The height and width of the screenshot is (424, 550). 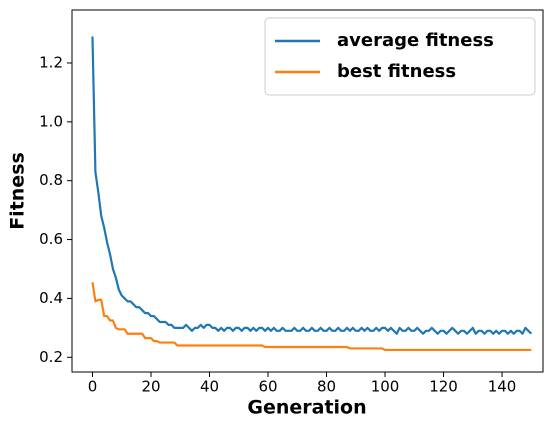 What do you see at coordinates (18, 191) in the screenshot?
I see `y-axis-label: Fitness` at bounding box center [18, 191].